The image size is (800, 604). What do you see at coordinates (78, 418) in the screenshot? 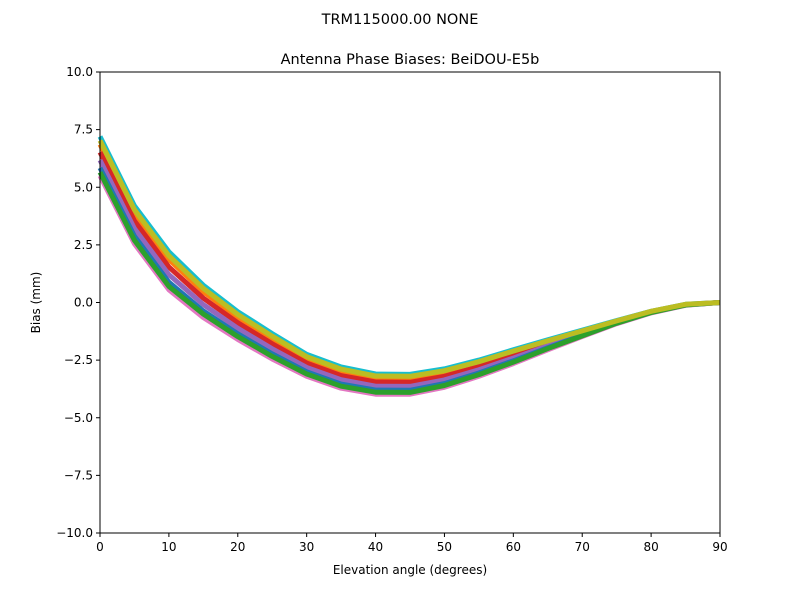
I see `y-tick-label: −5.0` at bounding box center [78, 418].